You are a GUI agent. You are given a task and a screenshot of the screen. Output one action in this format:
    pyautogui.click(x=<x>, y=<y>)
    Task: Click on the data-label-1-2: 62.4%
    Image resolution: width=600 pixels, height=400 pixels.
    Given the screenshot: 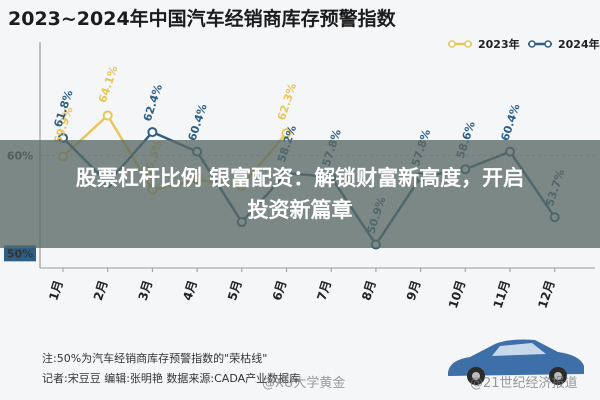 What is the action you would take?
    pyautogui.click(x=153, y=103)
    